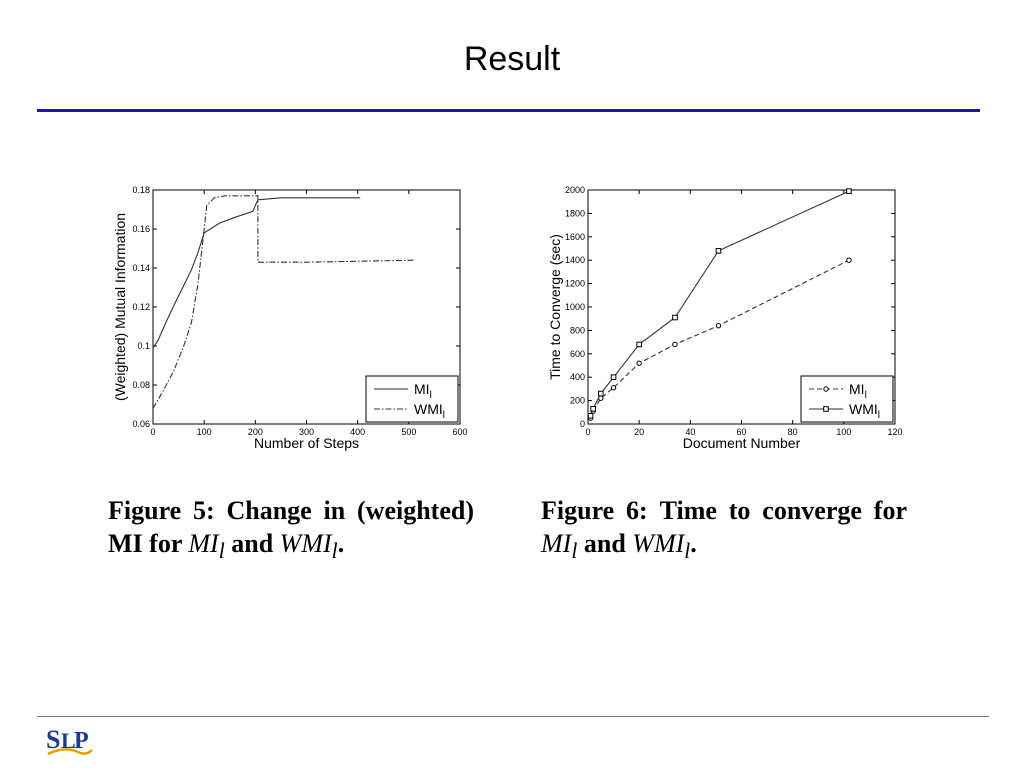 The image size is (1024, 768). Describe the element at coordinates (459, 432) in the screenshot. I see `x-tick-label: 600` at that location.